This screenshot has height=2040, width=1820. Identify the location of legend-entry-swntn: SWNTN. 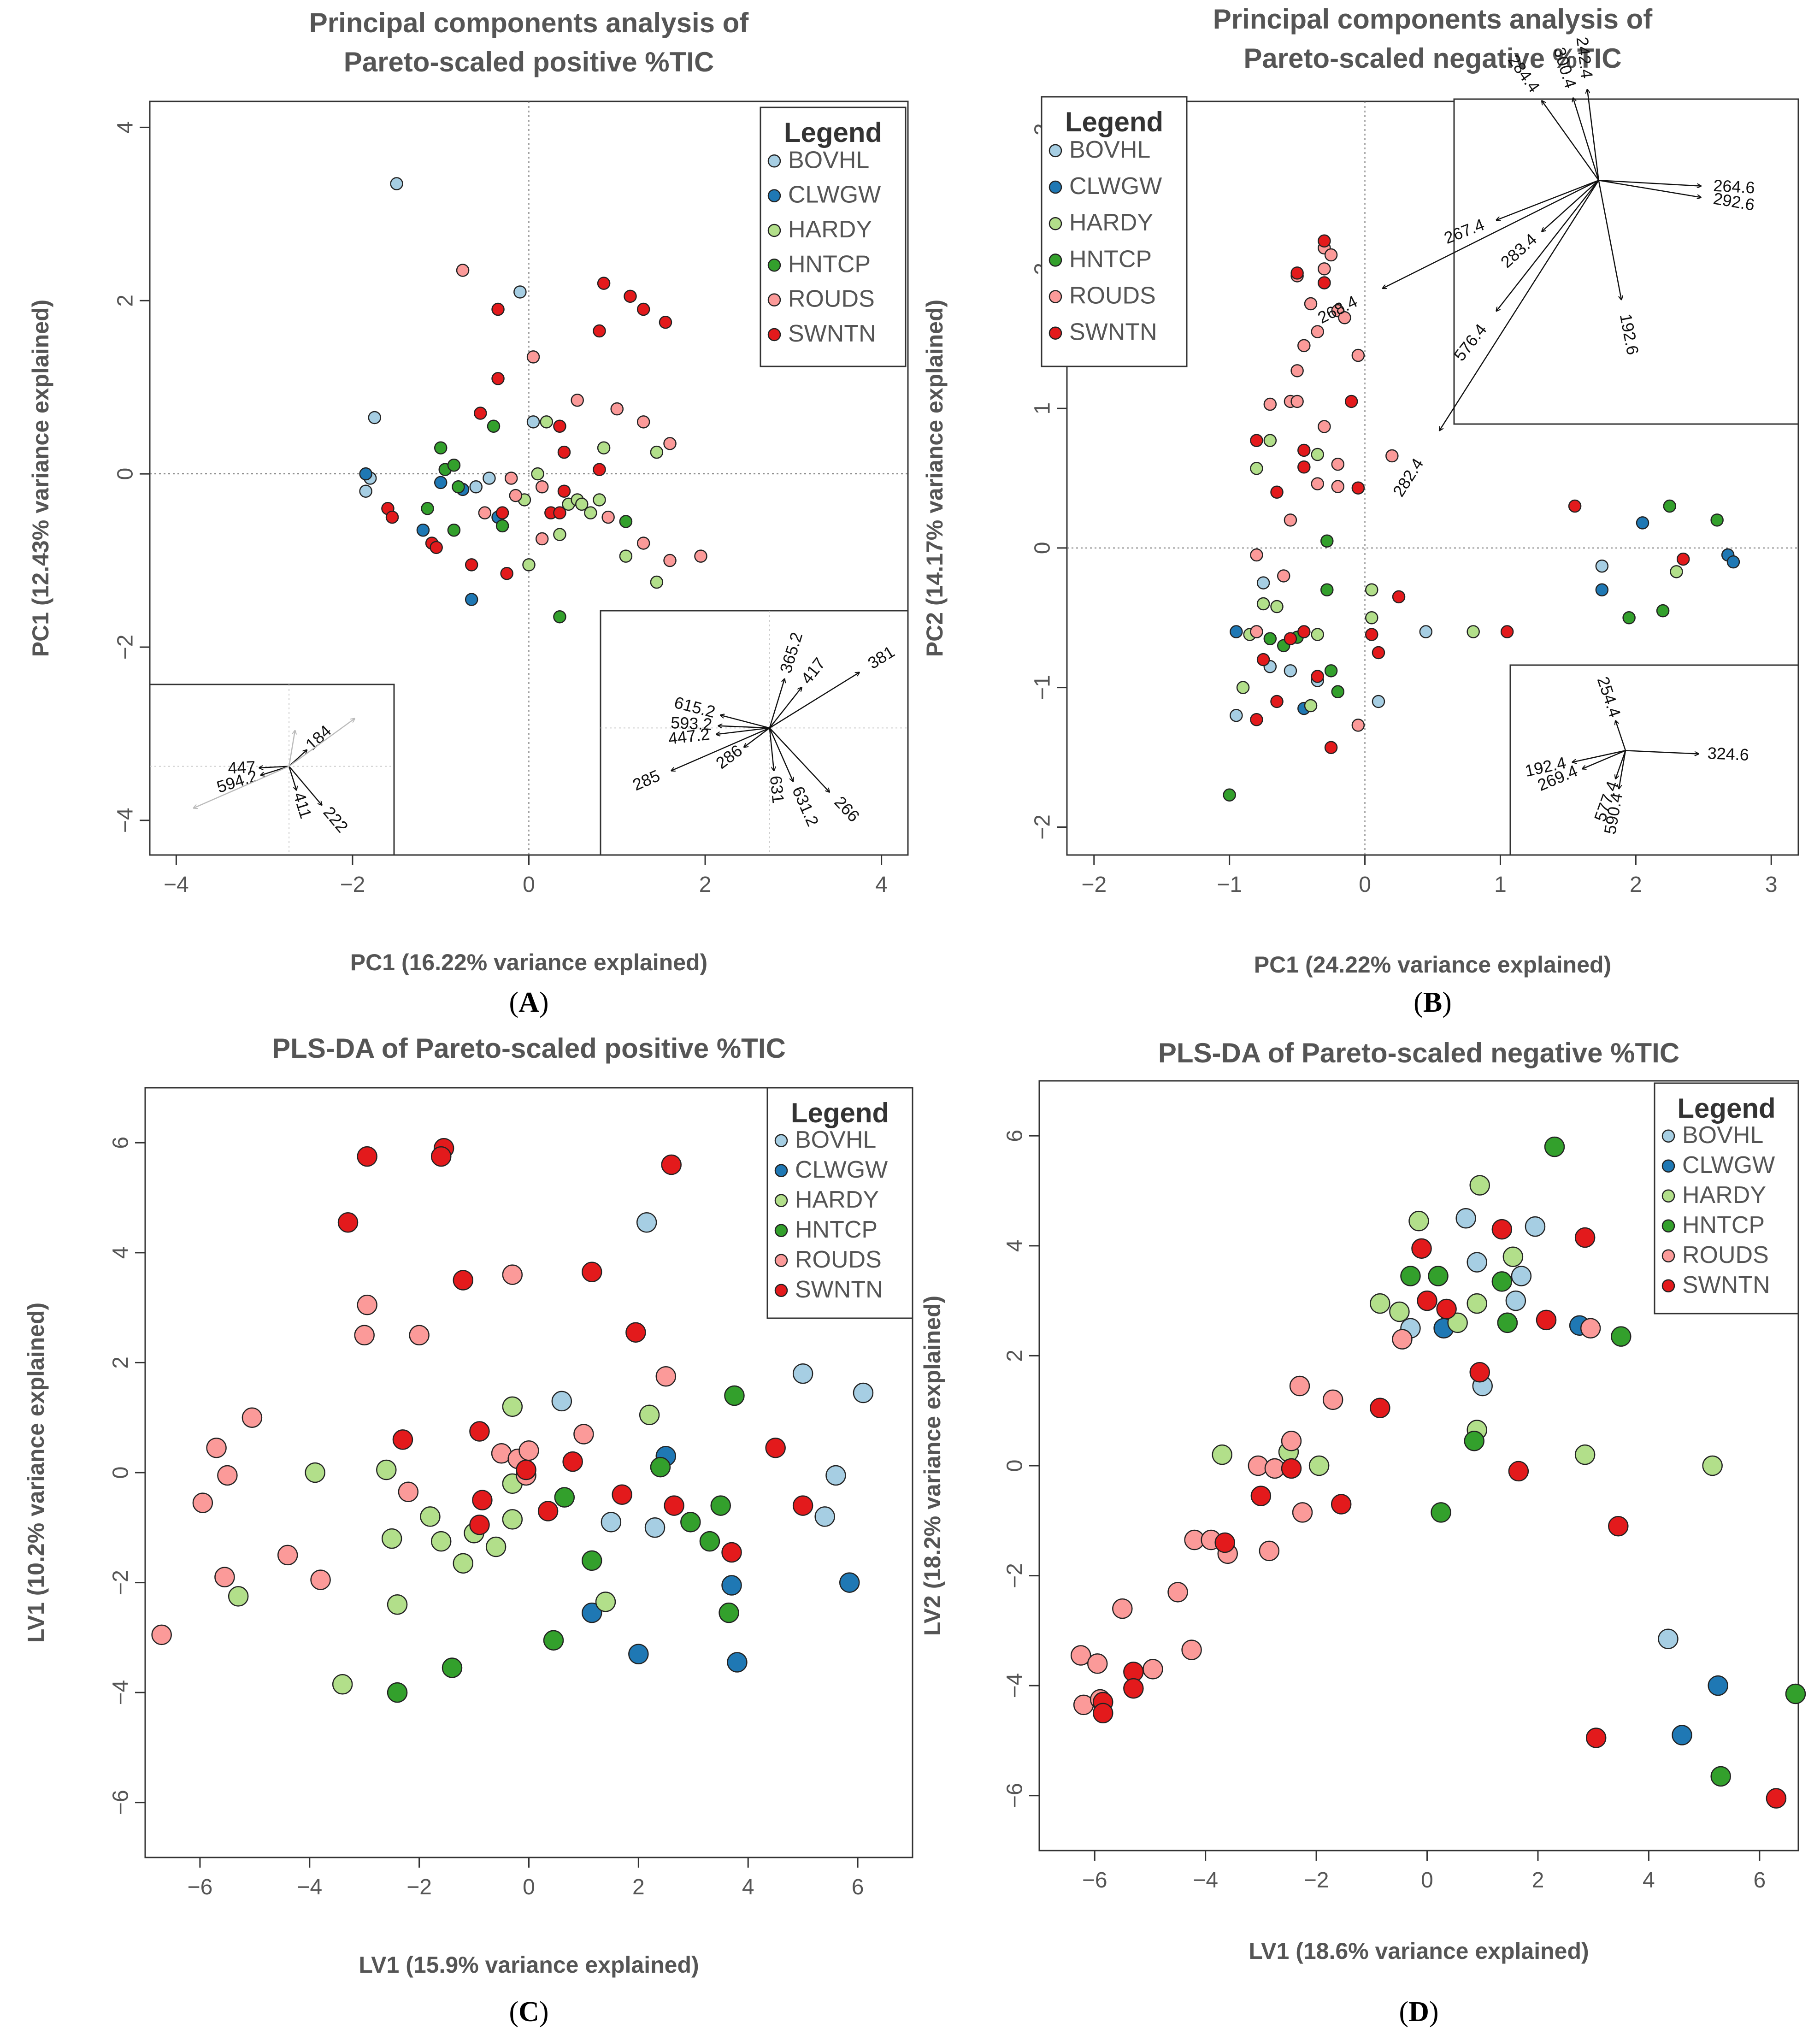
(1726, 1285).